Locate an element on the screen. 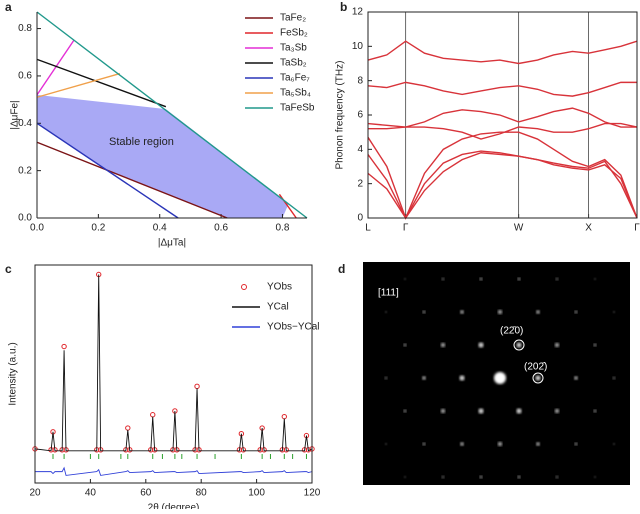 Image resolution: width=640 pixels, height=514 pixels. y-tick-label: 0 is located at coordinates (360, 218).